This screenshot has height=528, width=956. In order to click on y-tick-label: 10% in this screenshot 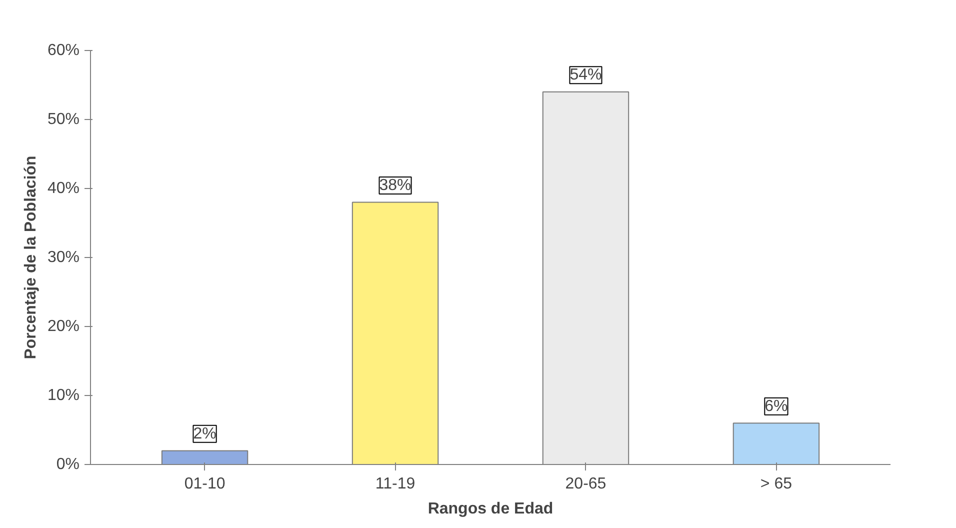, I will do `click(63, 395)`.